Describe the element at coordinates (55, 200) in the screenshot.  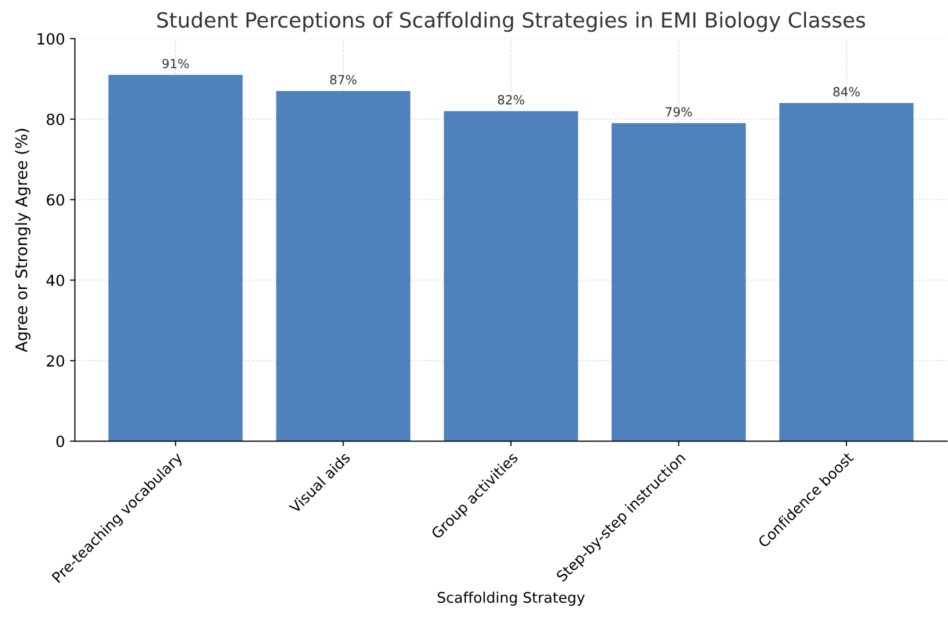
I see `y-tick-label: 60` at that location.